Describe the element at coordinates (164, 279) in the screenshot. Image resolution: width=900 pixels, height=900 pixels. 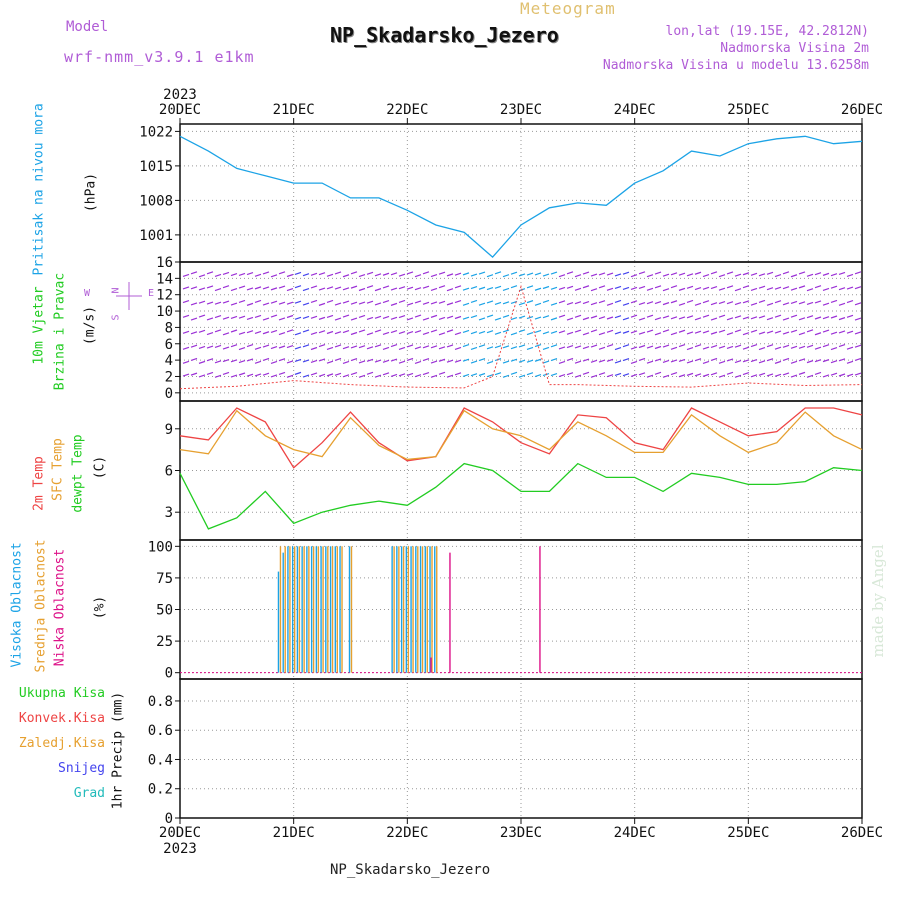
I see `y-tick-label: 14` at that location.